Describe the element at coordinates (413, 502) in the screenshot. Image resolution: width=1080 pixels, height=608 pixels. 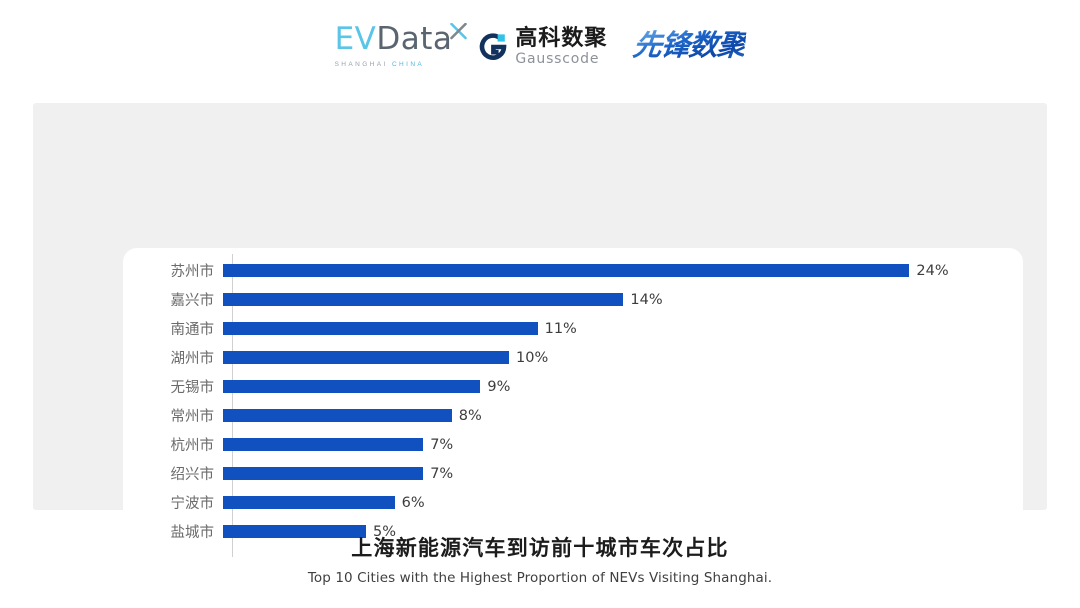
I see `bar-value-label: 6%` at that location.